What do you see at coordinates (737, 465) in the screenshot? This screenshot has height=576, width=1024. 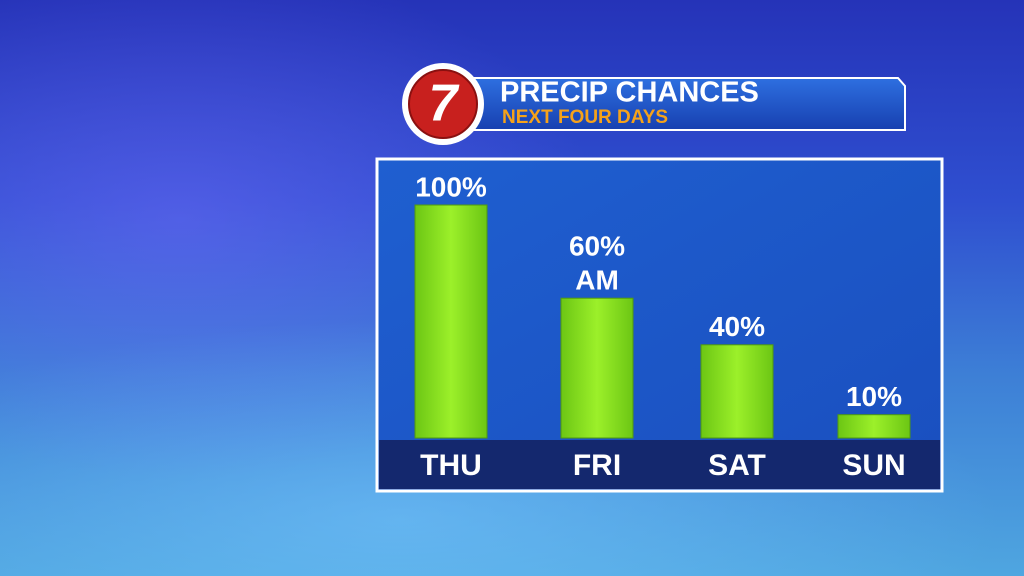 I see `x-tick-label: SAT` at bounding box center [737, 465].